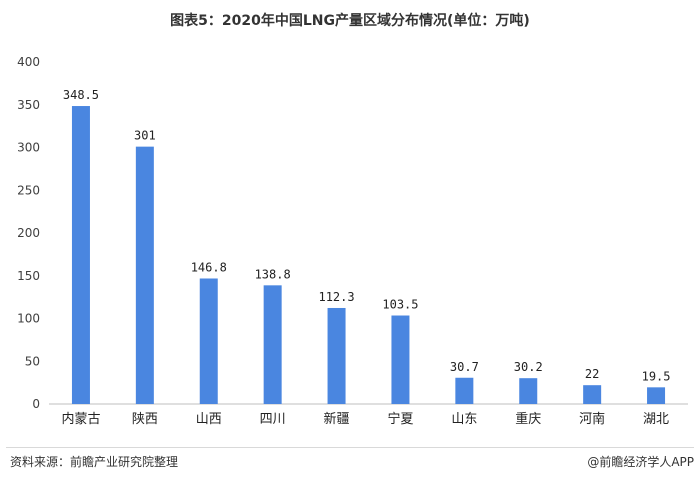 This screenshot has width=700, height=481. Describe the element at coordinates (80, 419) in the screenshot. I see `category-label: 内蒙古` at that location.